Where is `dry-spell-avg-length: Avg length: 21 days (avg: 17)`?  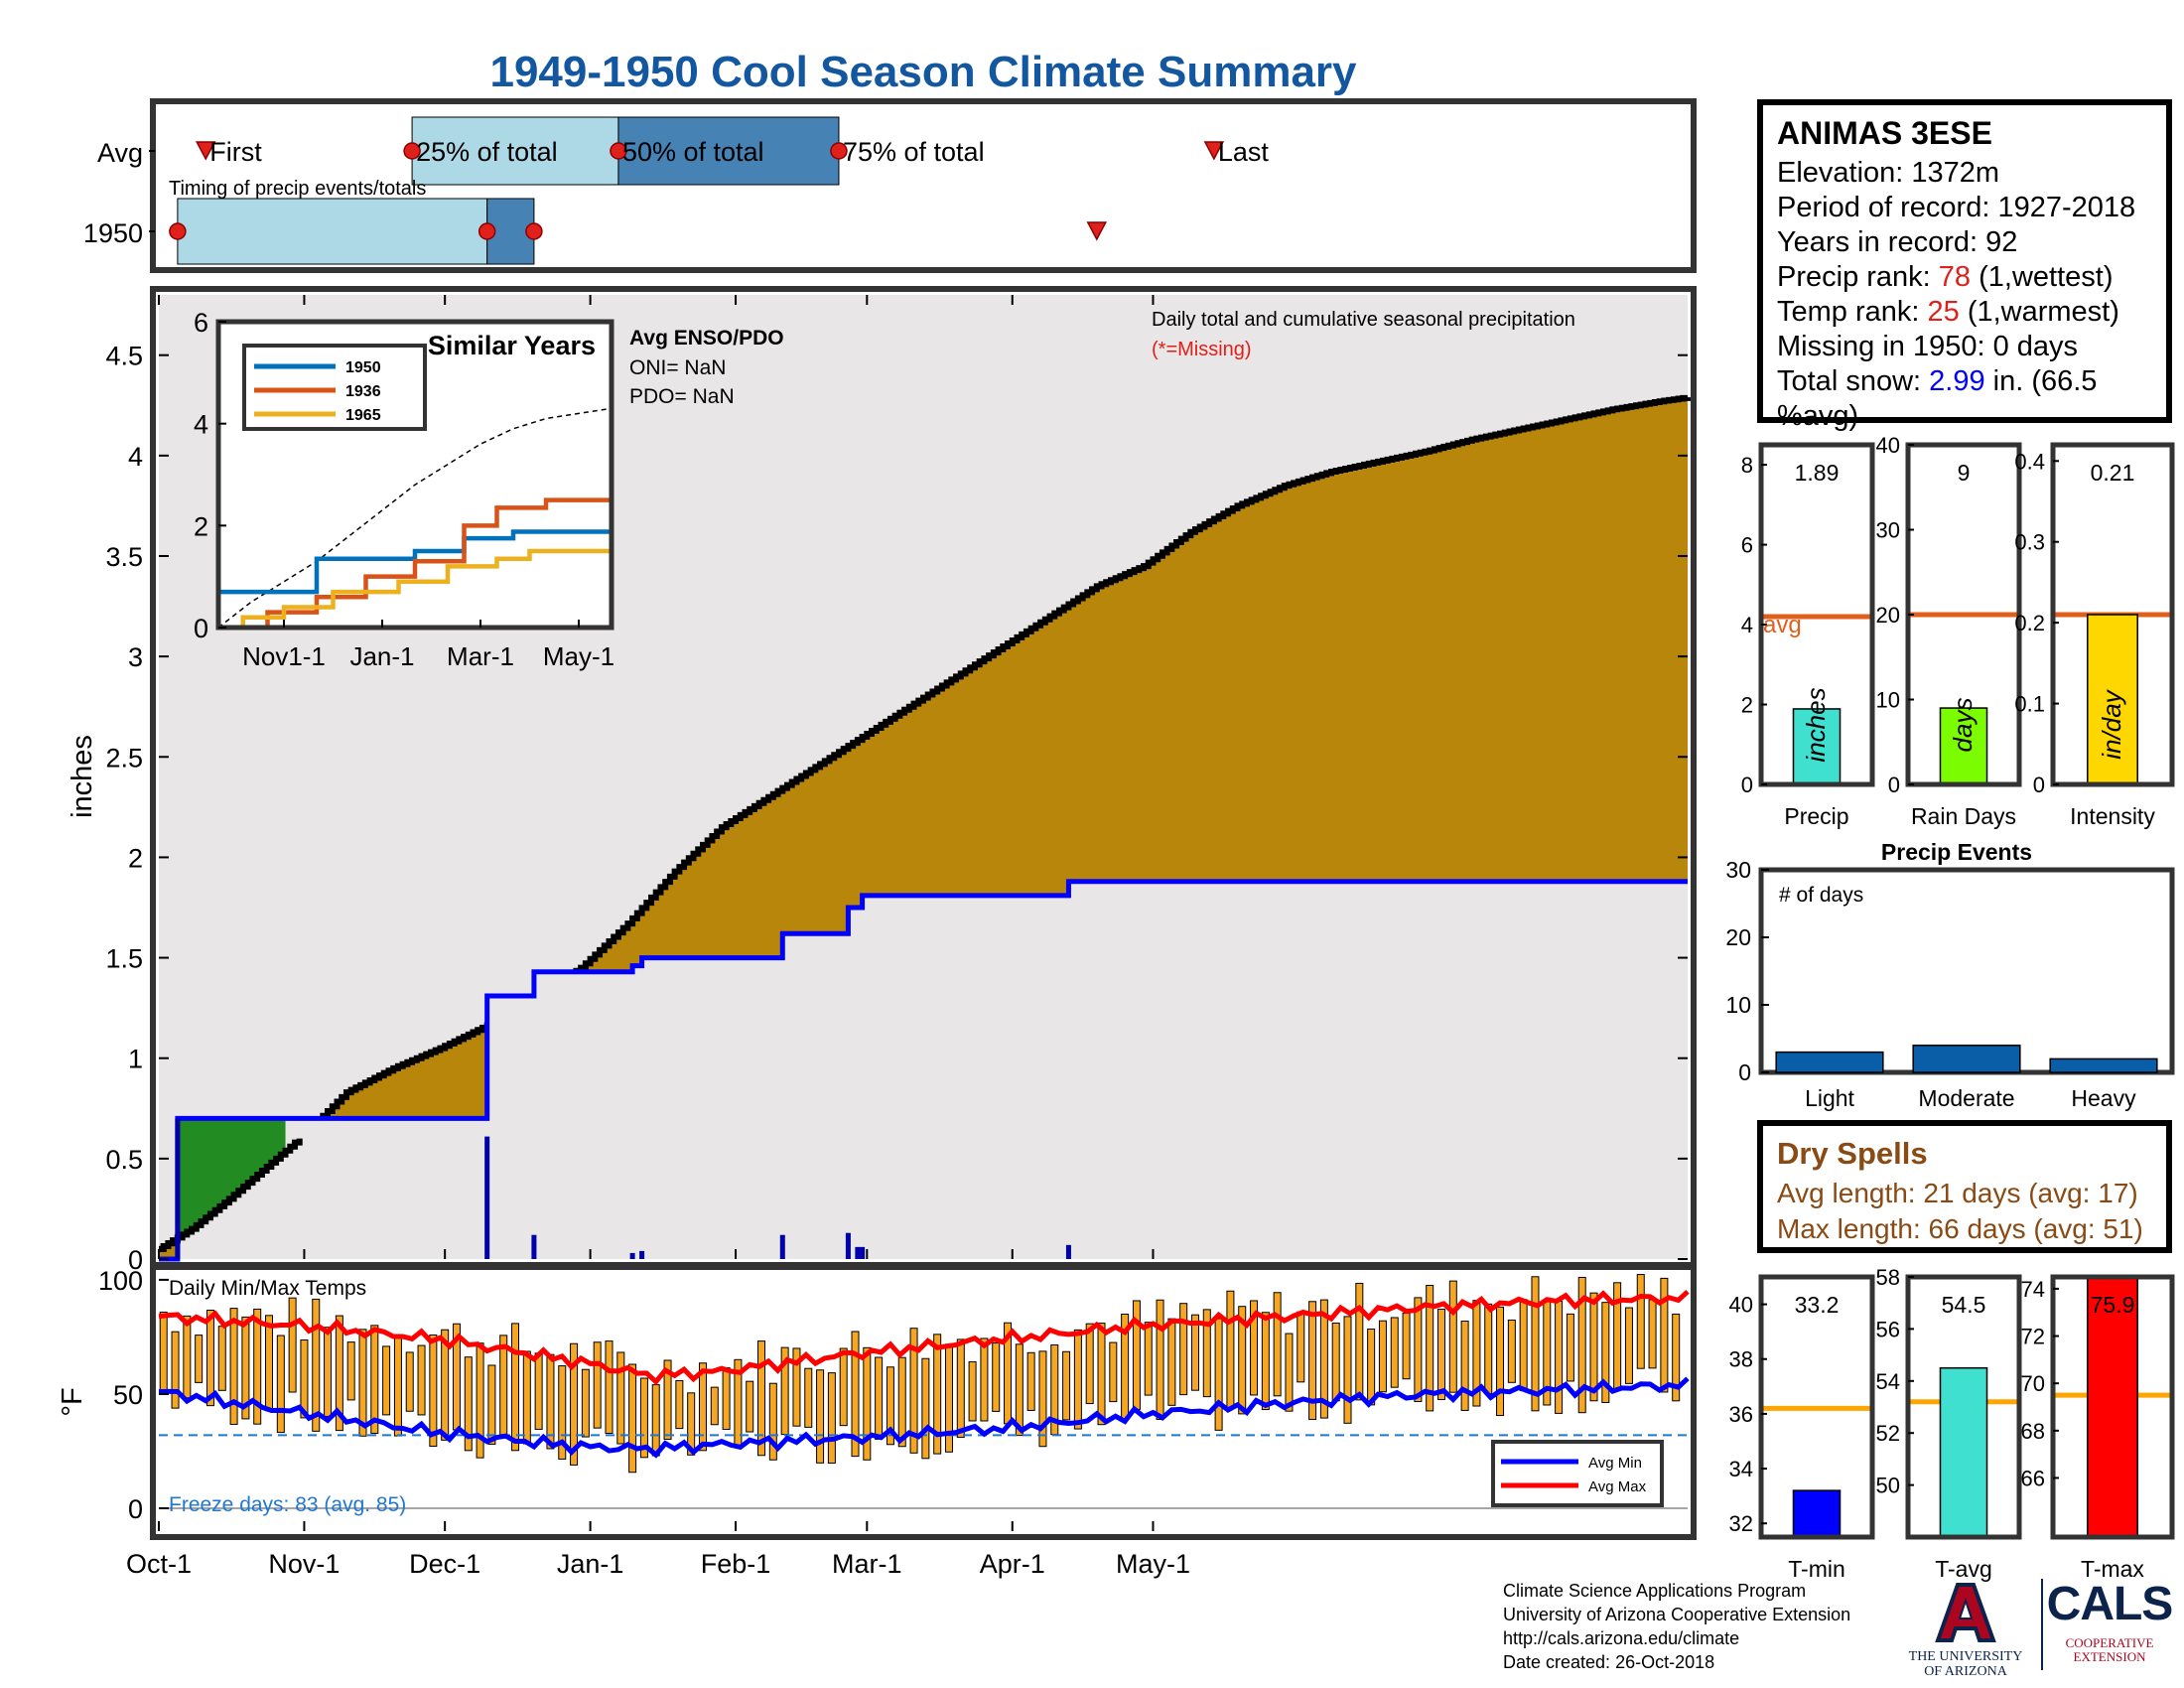 dry-spell-avg-length: Avg length: 21 days (avg: 17) is located at coordinates (1957, 1193).